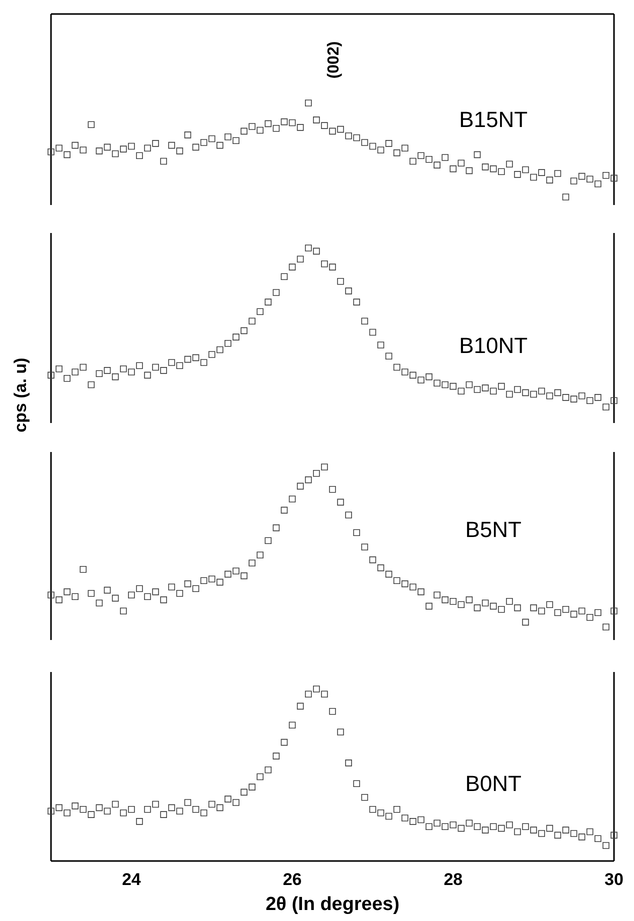 The height and width of the screenshot is (921, 634). What do you see at coordinates (493, 345) in the screenshot?
I see `series-label: B10NT` at bounding box center [493, 345].